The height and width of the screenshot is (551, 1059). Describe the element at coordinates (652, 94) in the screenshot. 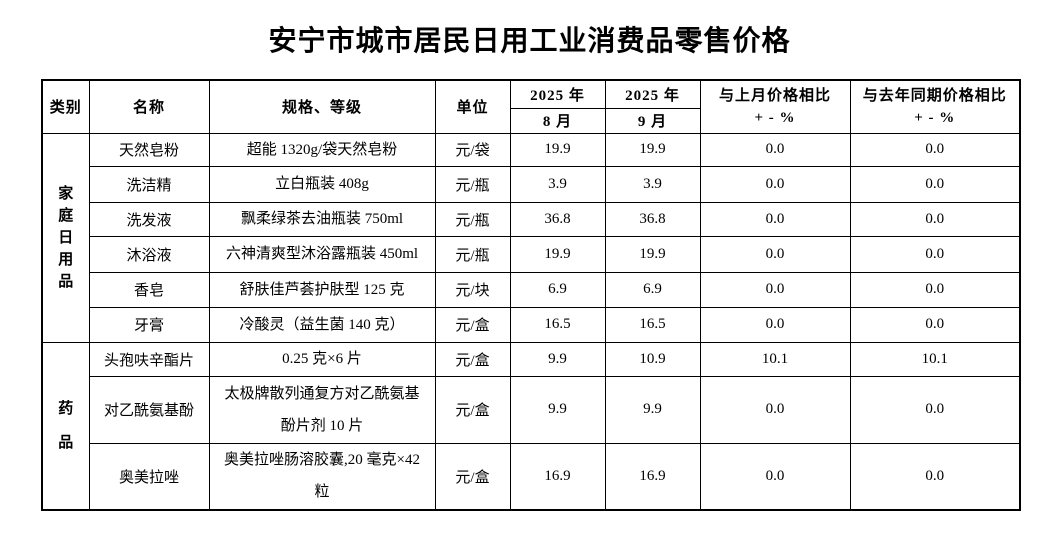

I see `header-sep-year: 2025 年` at that location.